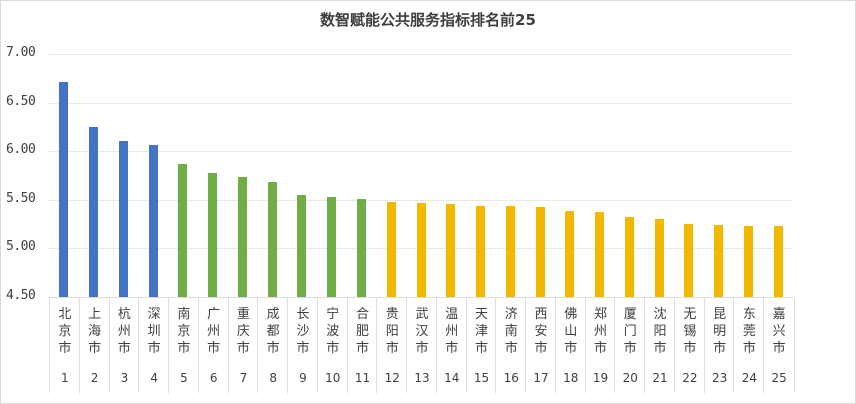  I want to click on category-label: 郑州市 19, so click(600, 345).